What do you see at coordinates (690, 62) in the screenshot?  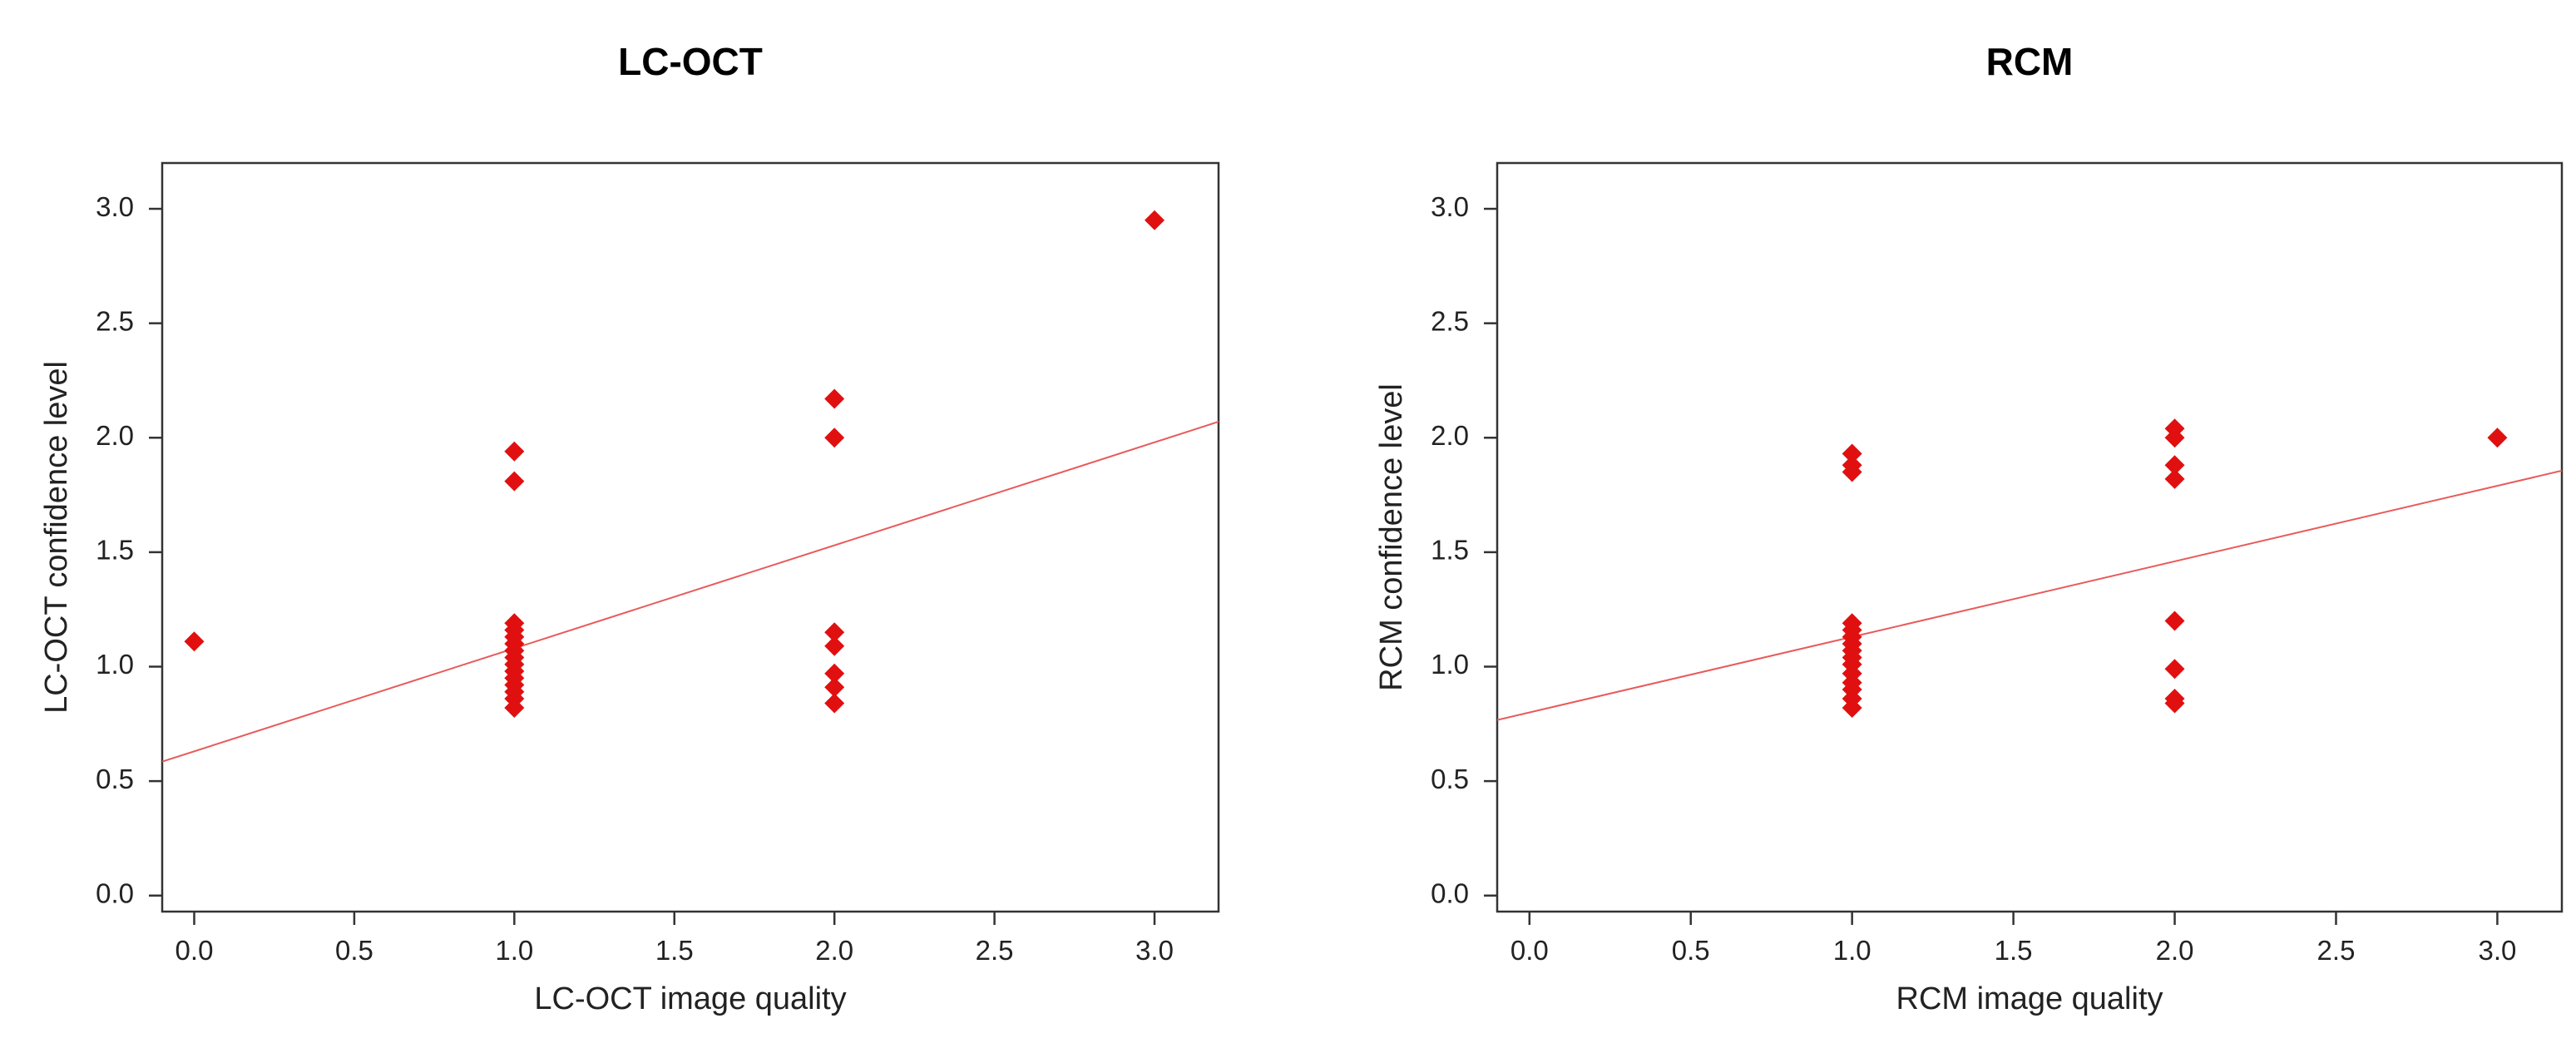 I see `chart-title: LC-OCT` at bounding box center [690, 62].